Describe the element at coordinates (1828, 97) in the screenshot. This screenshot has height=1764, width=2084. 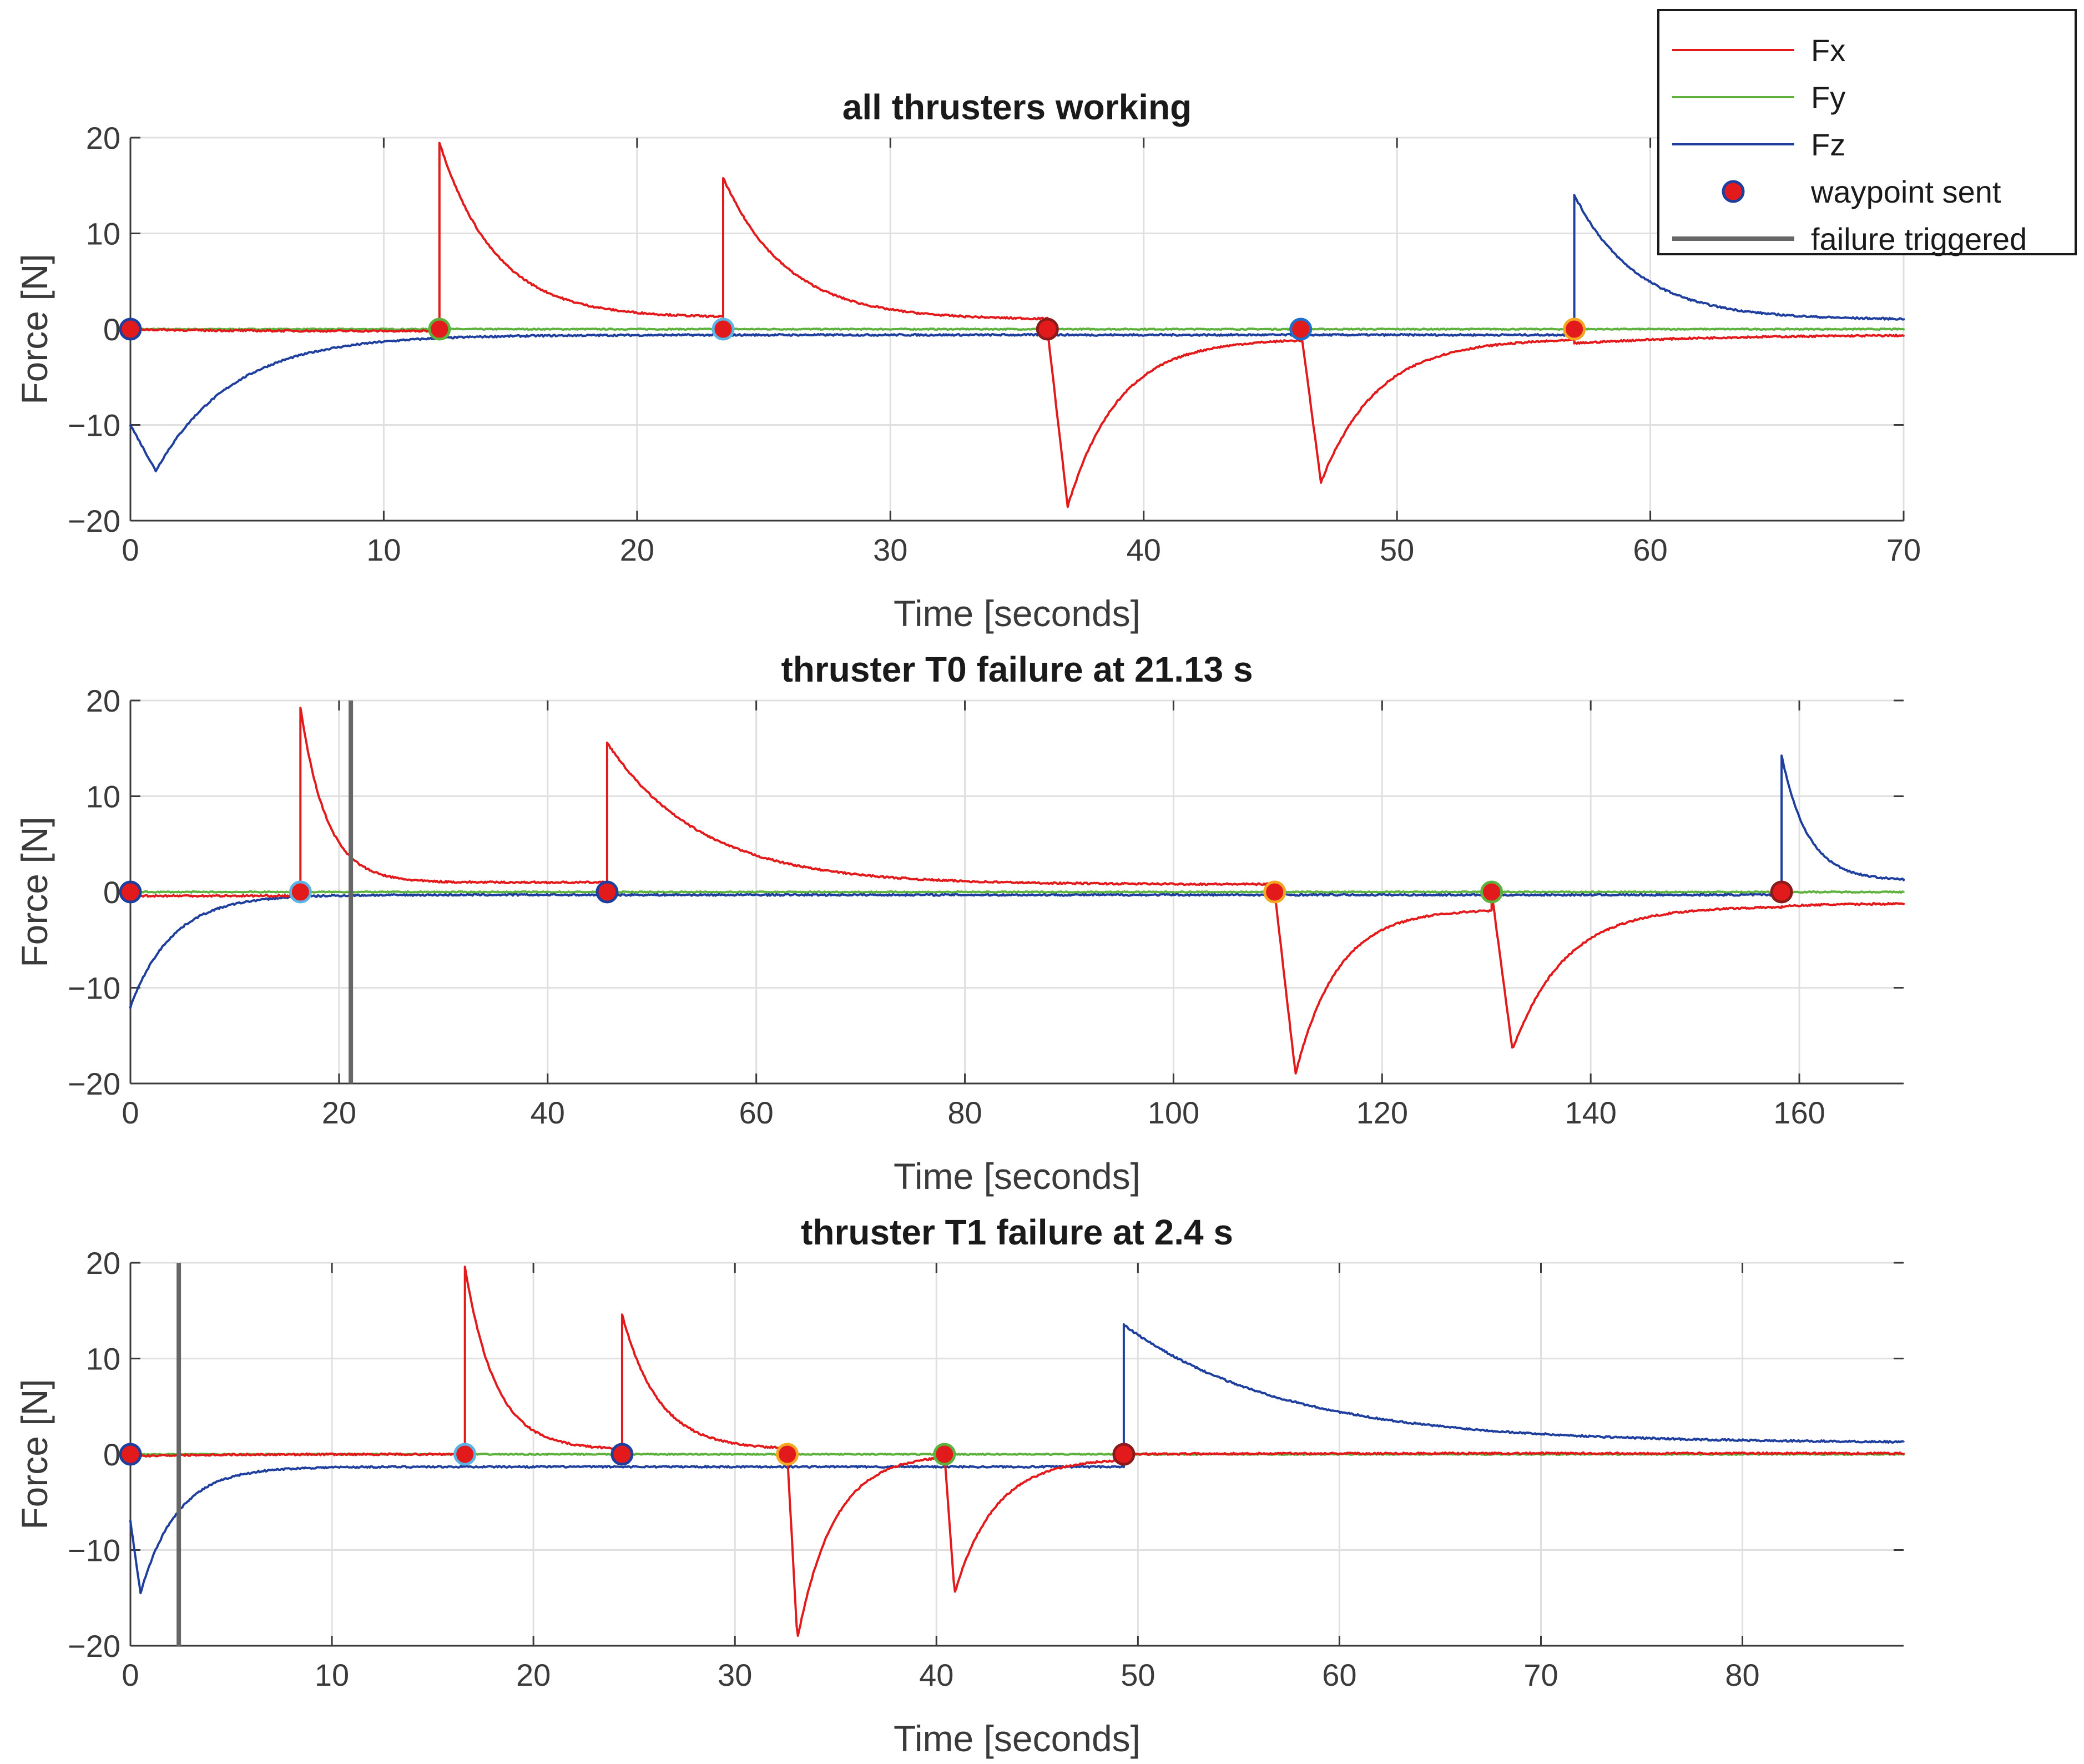
I see `legend-label: Fy` at that location.